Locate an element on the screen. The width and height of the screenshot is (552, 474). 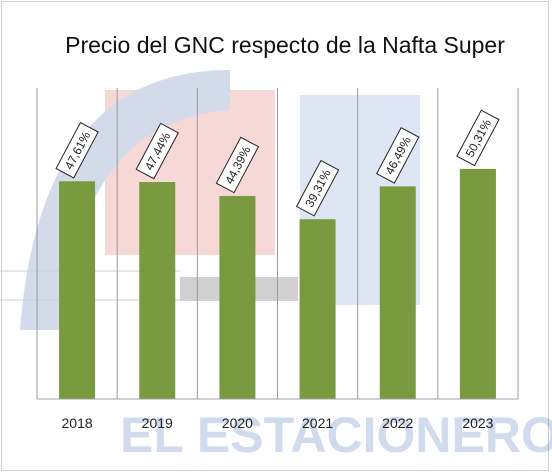
data-label: 50,31% is located at coordinates (478, 138).